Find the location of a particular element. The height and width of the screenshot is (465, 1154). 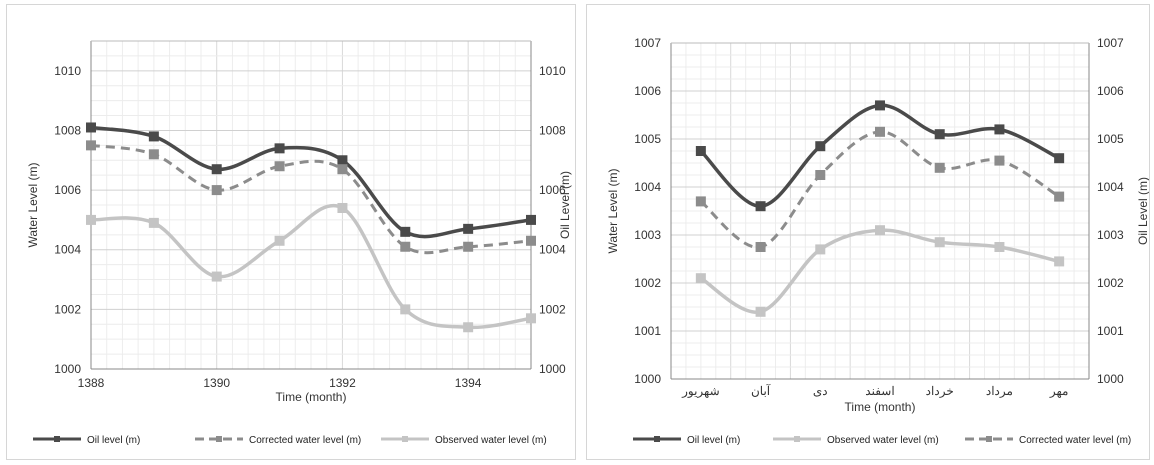

legend-label-2: Corrected water level (m) is located at coordinates (1075, 440).